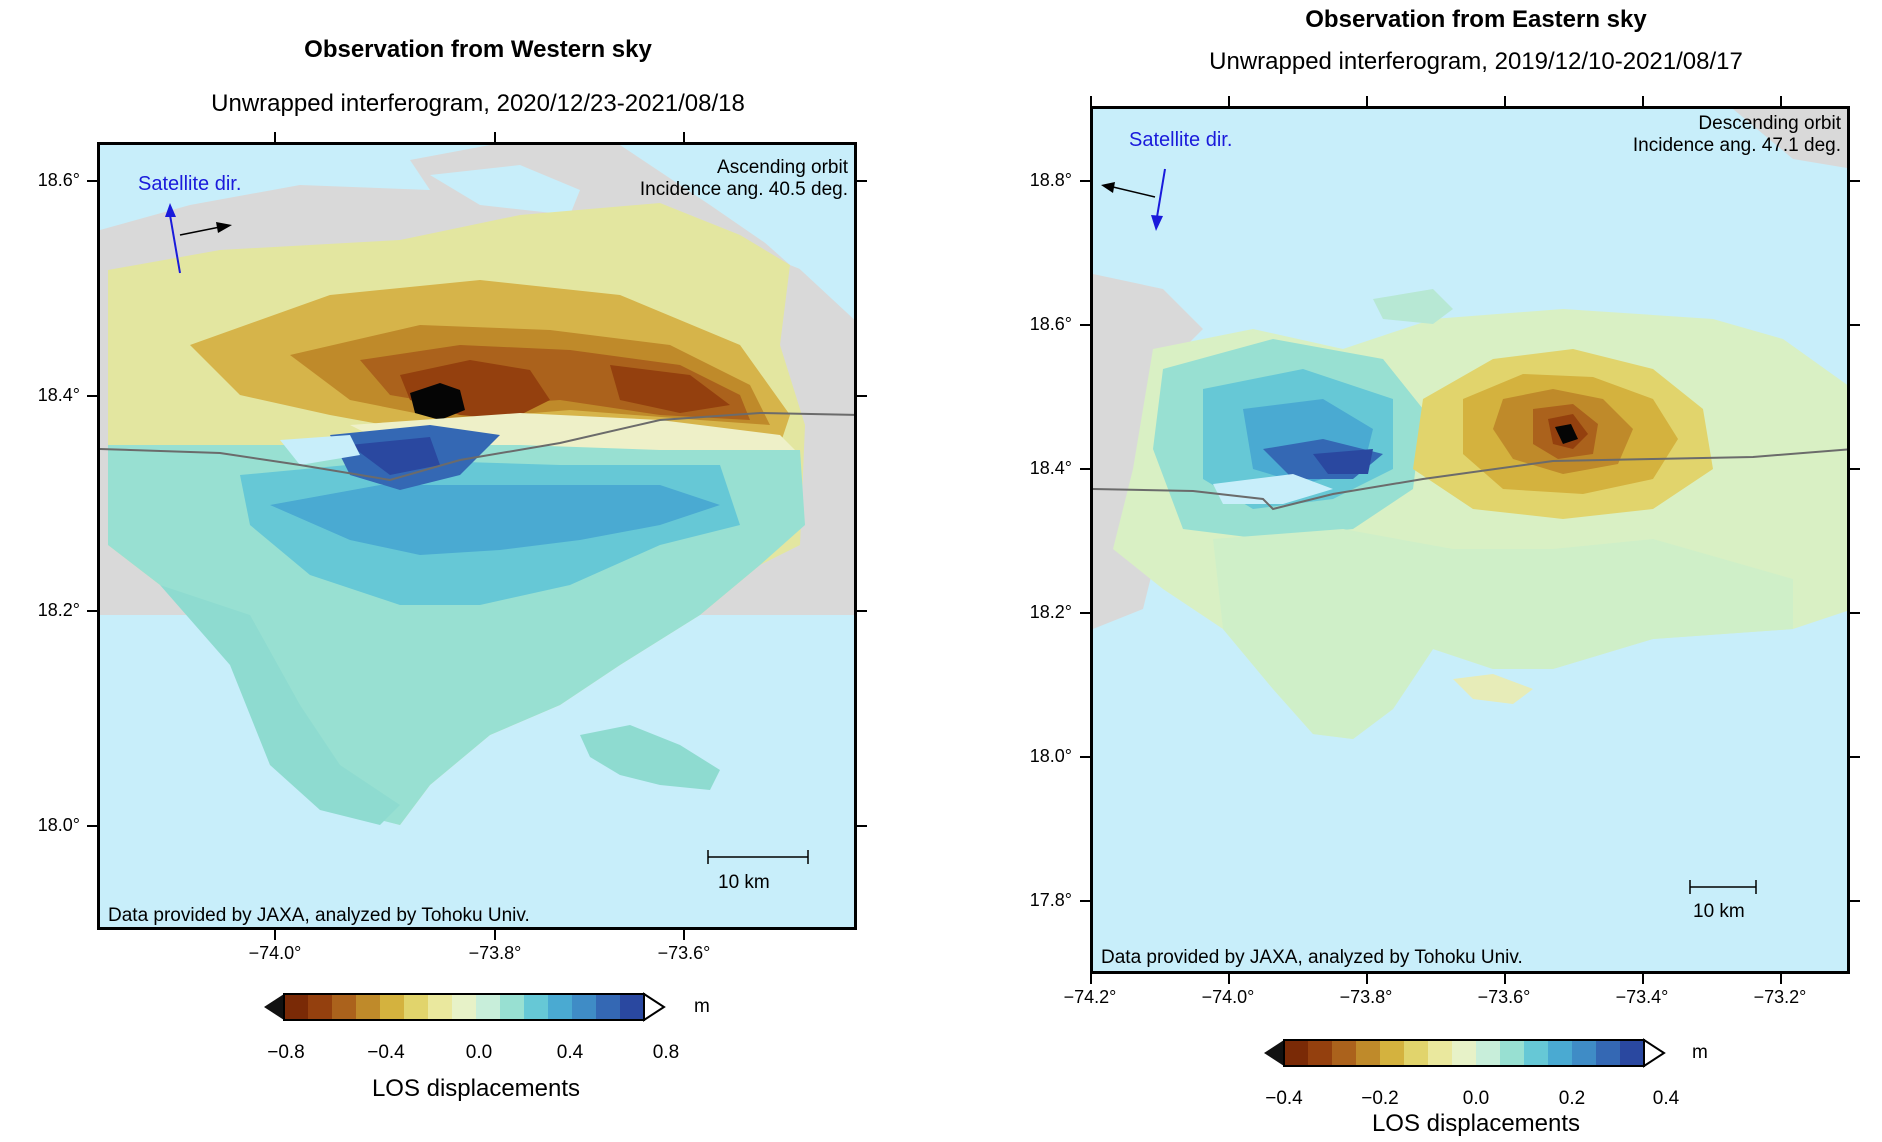  I want to click on right-orbit-line2: Incidence ang. 47.1 deg., so click(1736, 145).